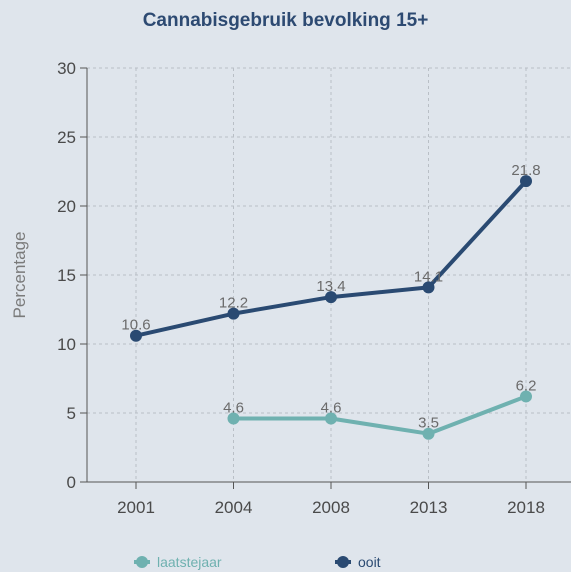 The width and height of the screenshot is (571, 572). I want to click on x-tick-label: 2001, so click(136, 507).